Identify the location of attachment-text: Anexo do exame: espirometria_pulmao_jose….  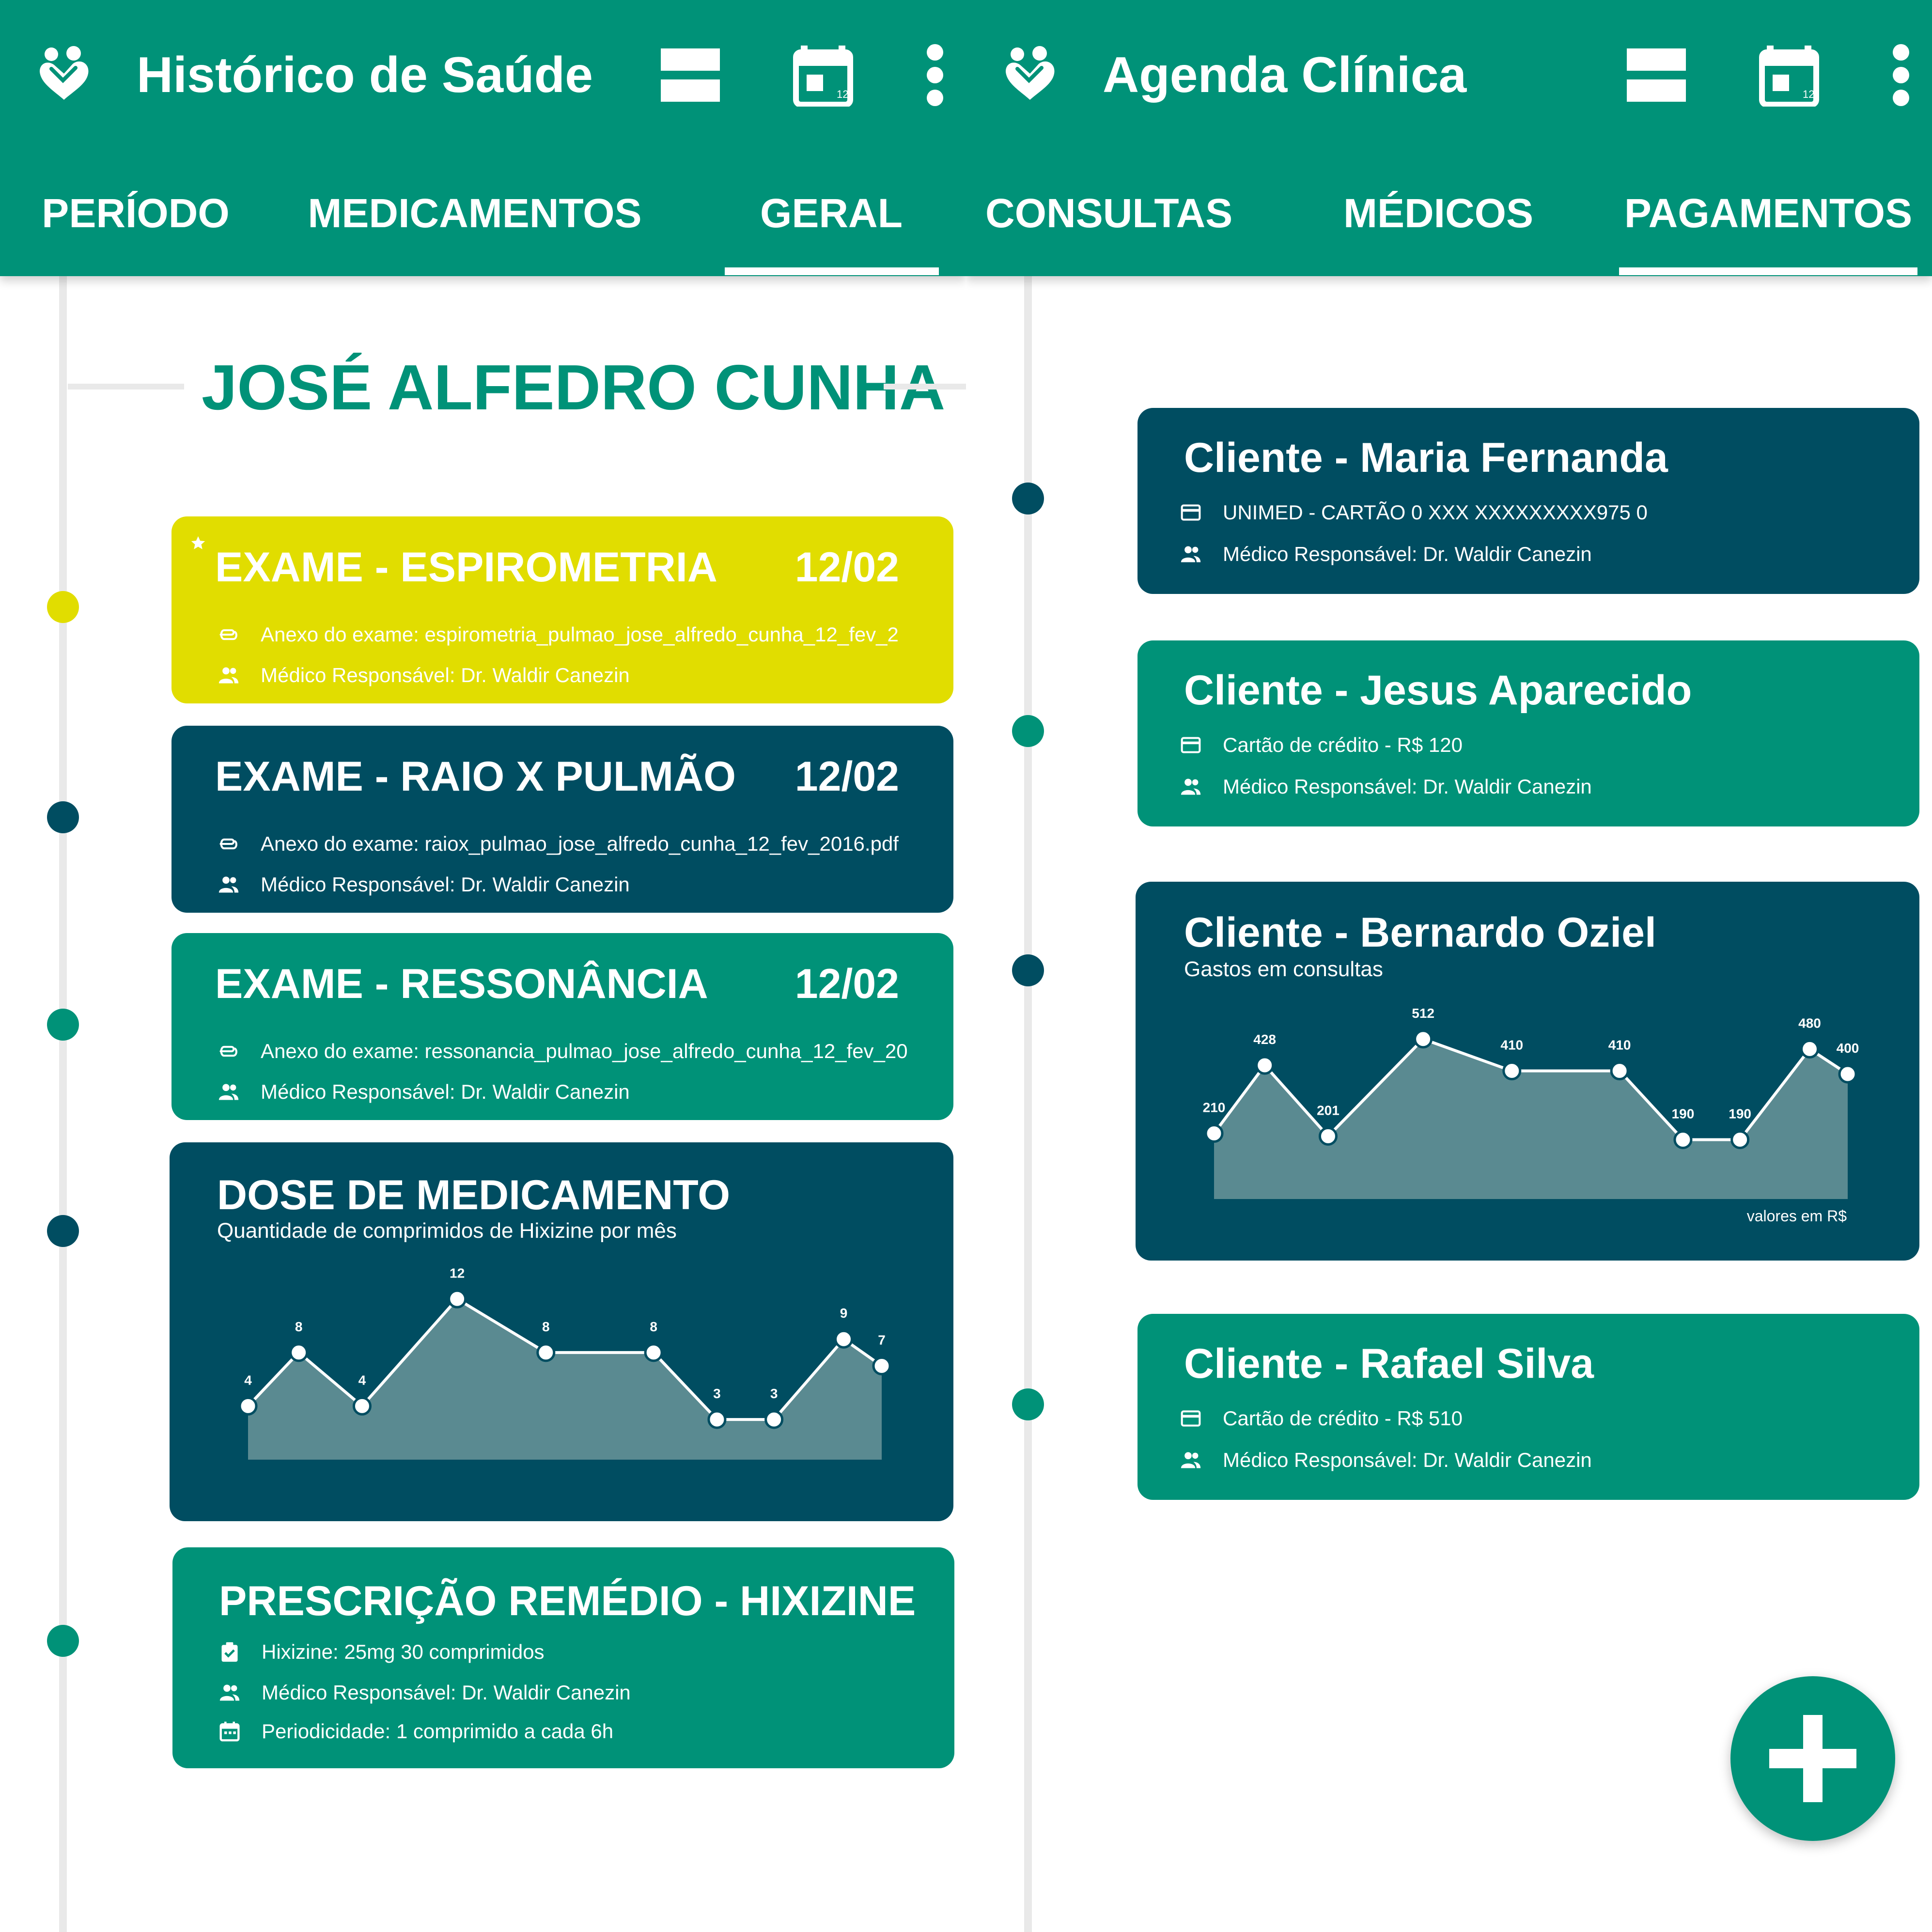
(580, 634).